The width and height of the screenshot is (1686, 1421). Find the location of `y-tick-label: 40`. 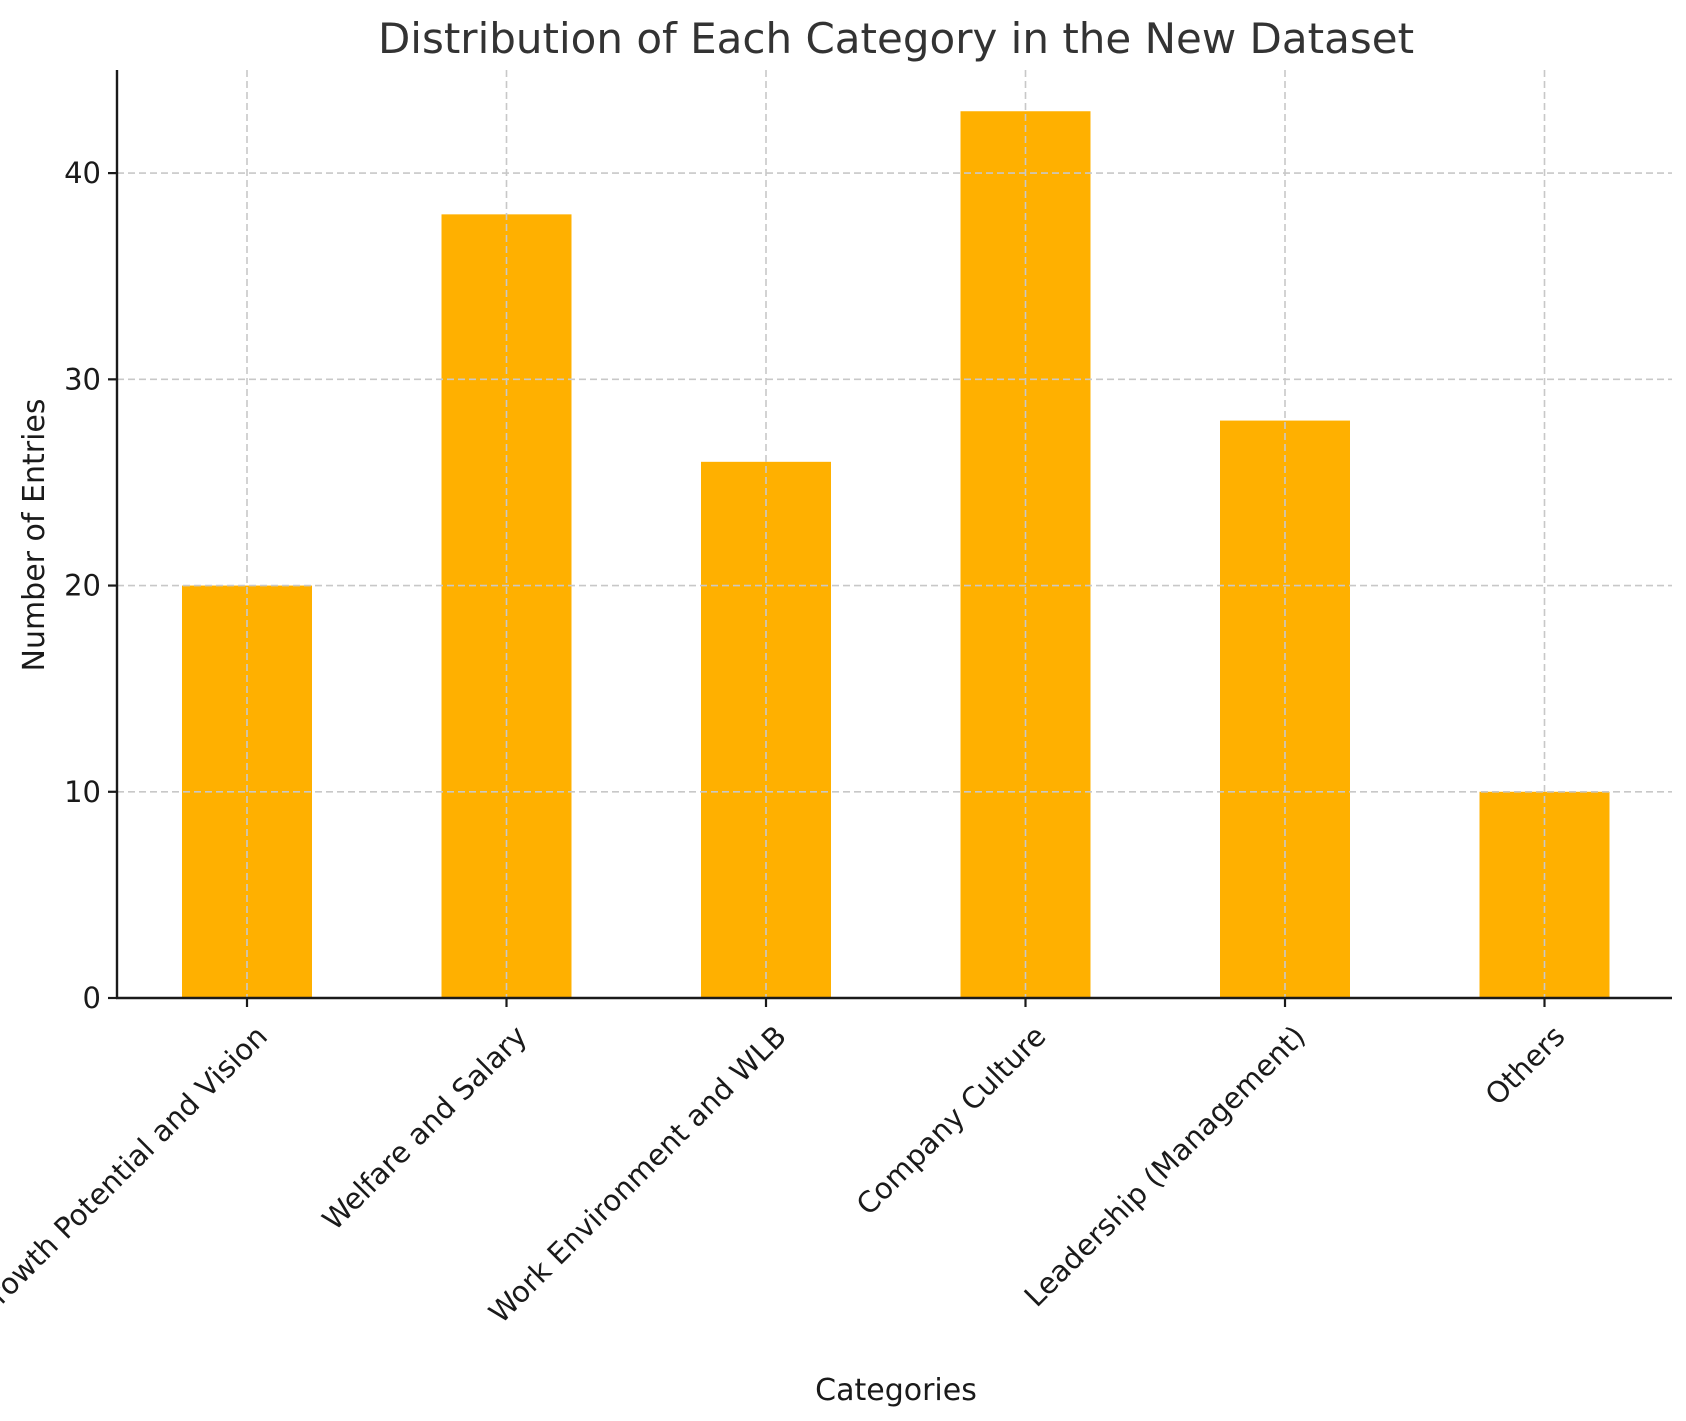

y-tick-label: 40 is located at coordinates (82, 173).